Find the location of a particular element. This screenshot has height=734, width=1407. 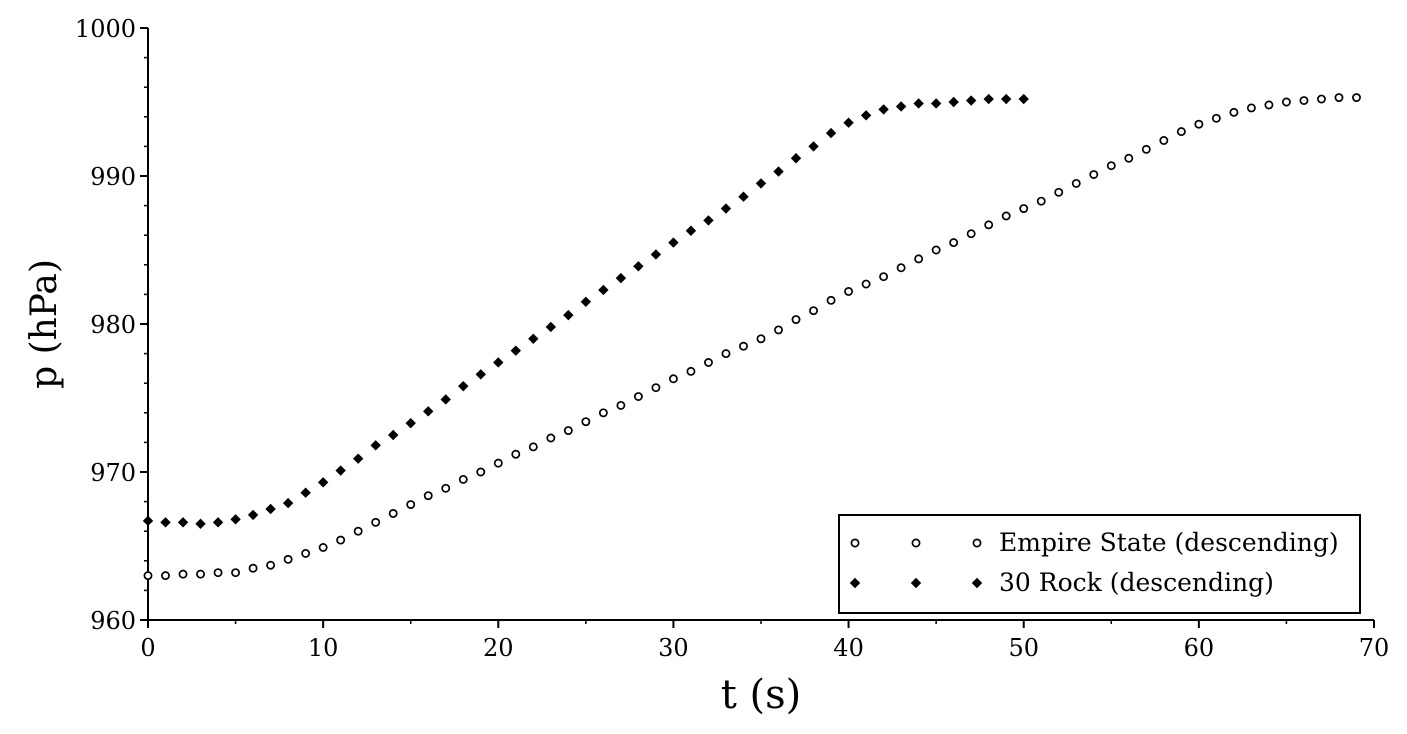

y-tick-label: 960 is located at coordinates (113, 621).